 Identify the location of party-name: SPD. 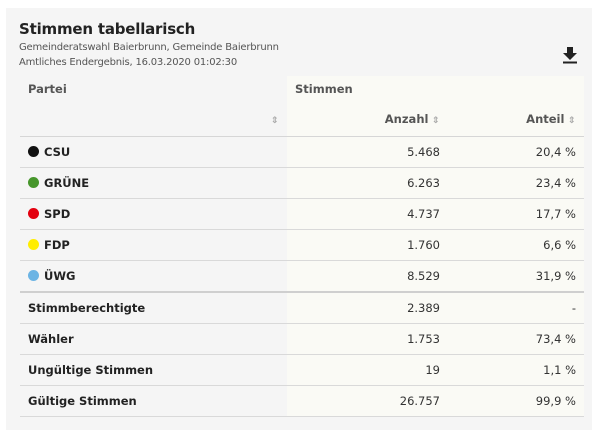
(57, 214).